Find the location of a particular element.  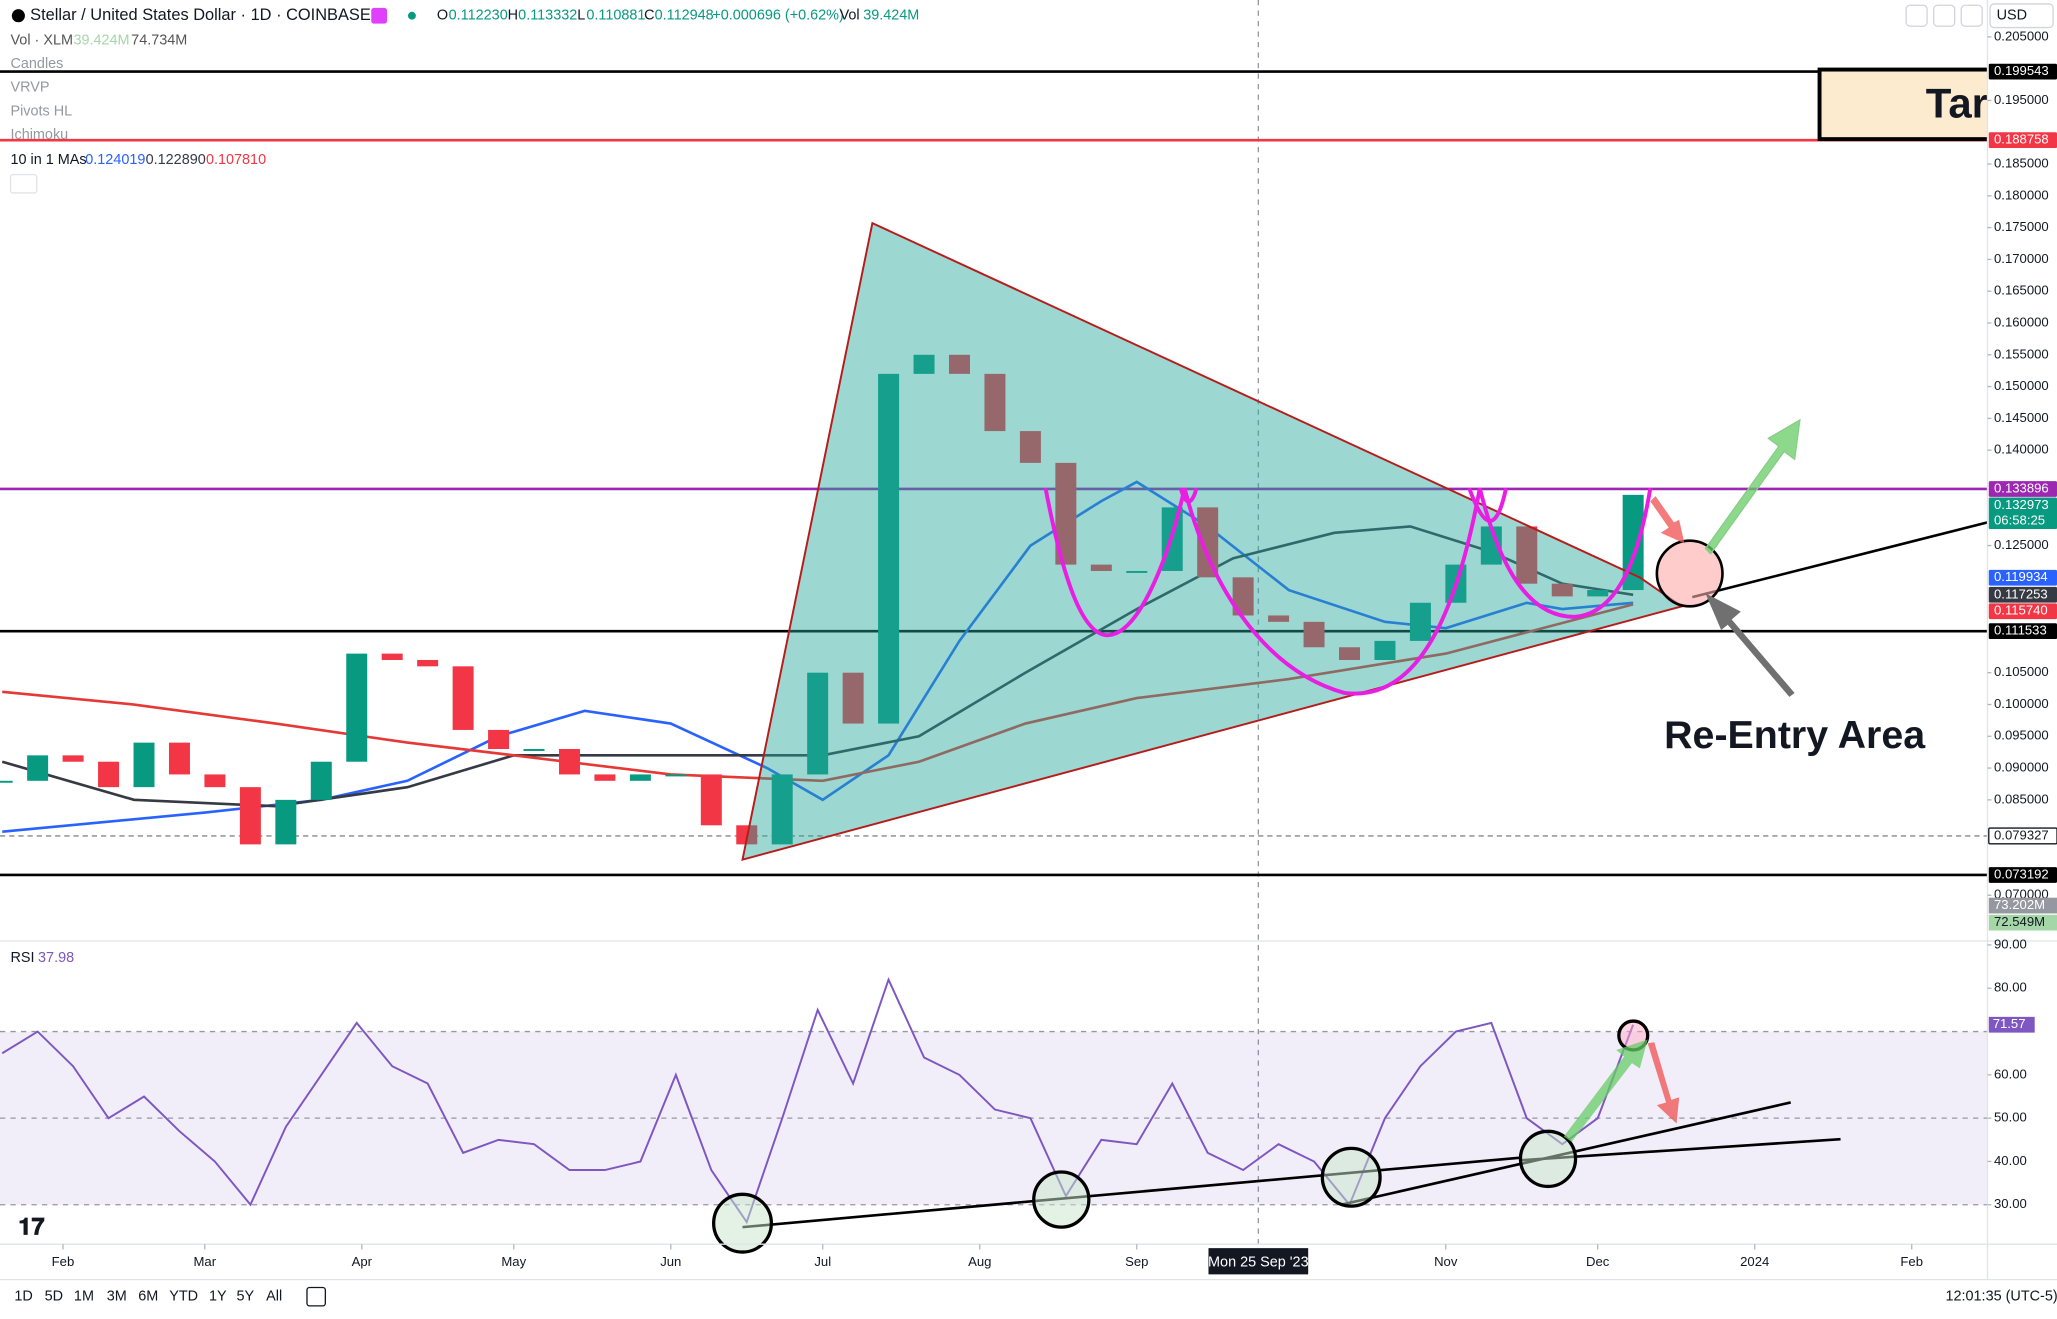

price-label: 0.079327 is located at coordinates (2021, 834).